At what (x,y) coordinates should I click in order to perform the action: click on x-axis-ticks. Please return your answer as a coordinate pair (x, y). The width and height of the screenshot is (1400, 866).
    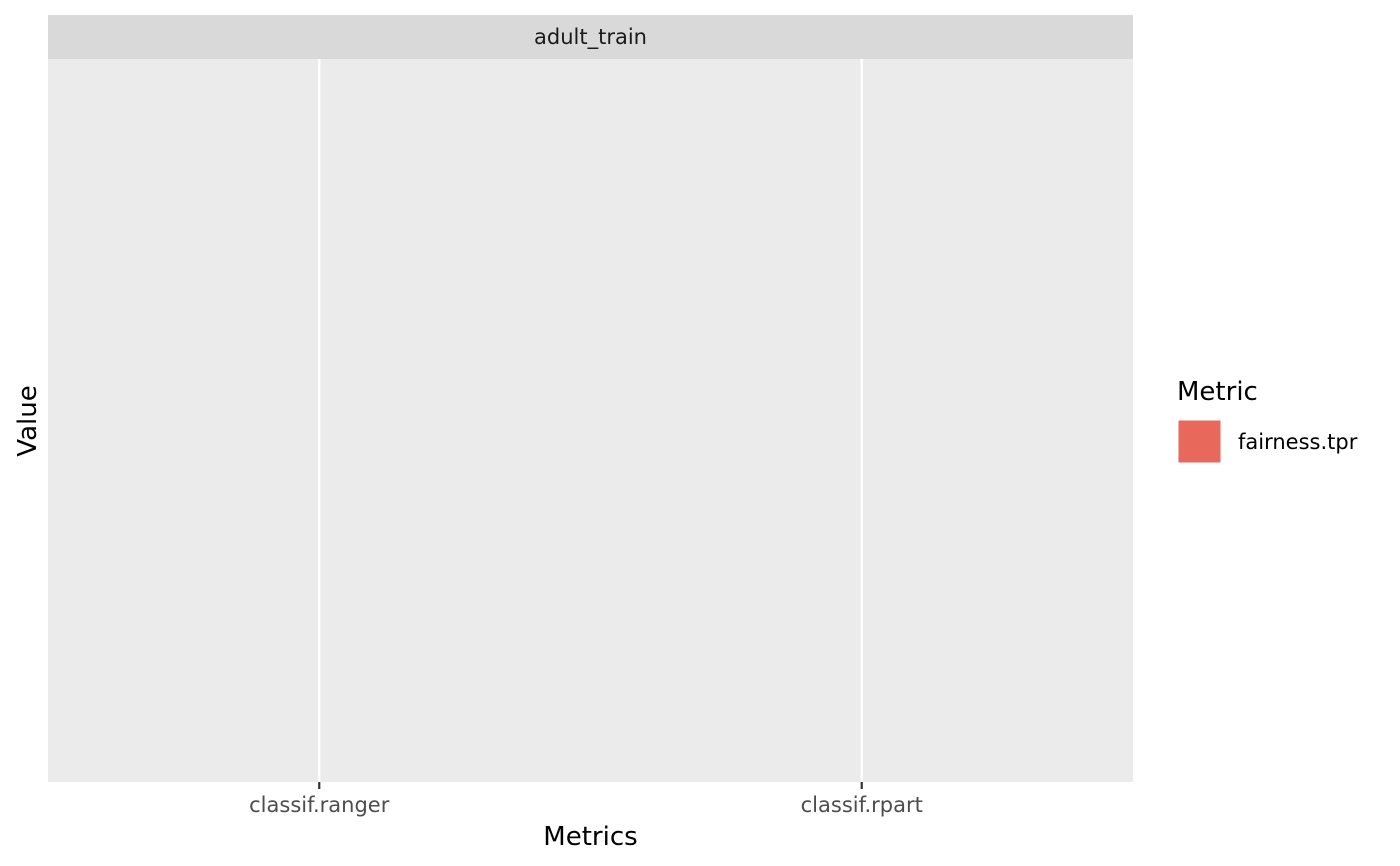
    Looking at the image, I should click on (590, 785).